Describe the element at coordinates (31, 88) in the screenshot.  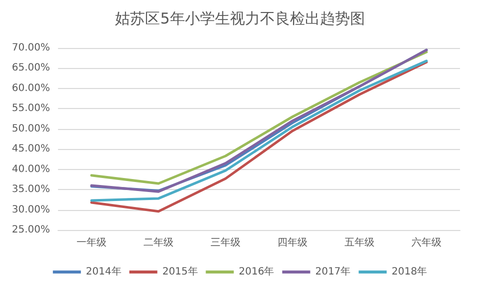
I see `y-tick-label: 60.00%` at that location.